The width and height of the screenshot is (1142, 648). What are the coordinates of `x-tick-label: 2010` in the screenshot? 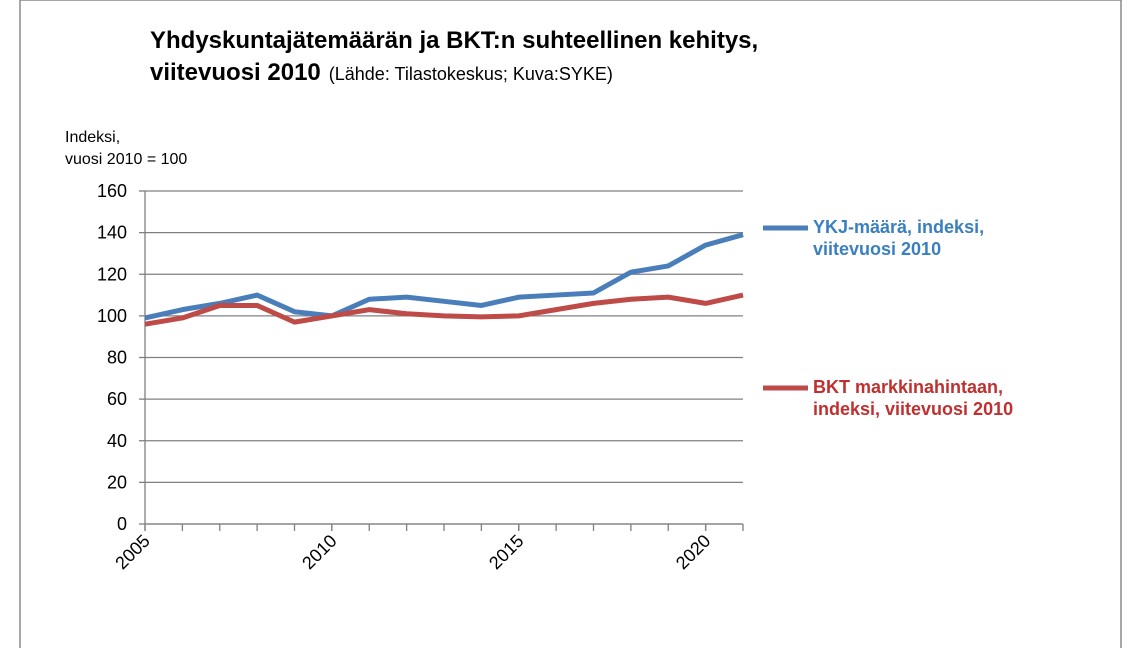 It's located at (319, 552).